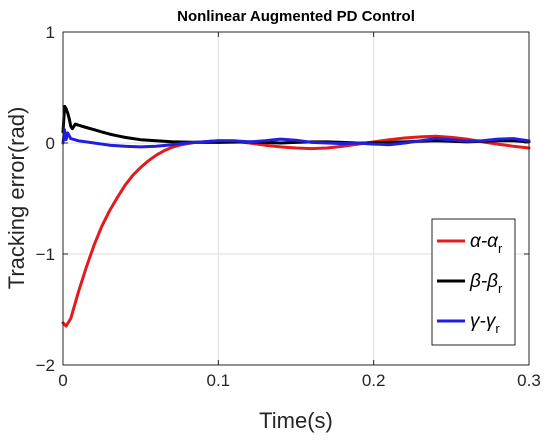 The width and height of the screenshot is (550, 444). What do you see at coordinates (219, 380) in the screenshot?
I see `x-tick-label: 0.1` at bounding box center [219, 380].